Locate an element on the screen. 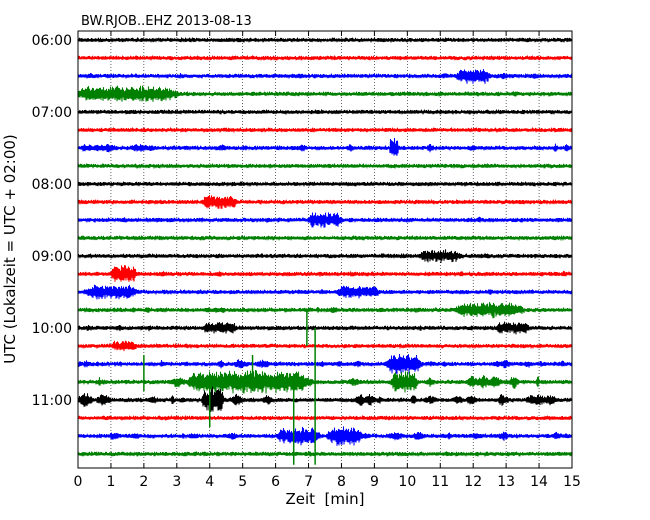  trace-08:45 is located at coordinates (325, 238).